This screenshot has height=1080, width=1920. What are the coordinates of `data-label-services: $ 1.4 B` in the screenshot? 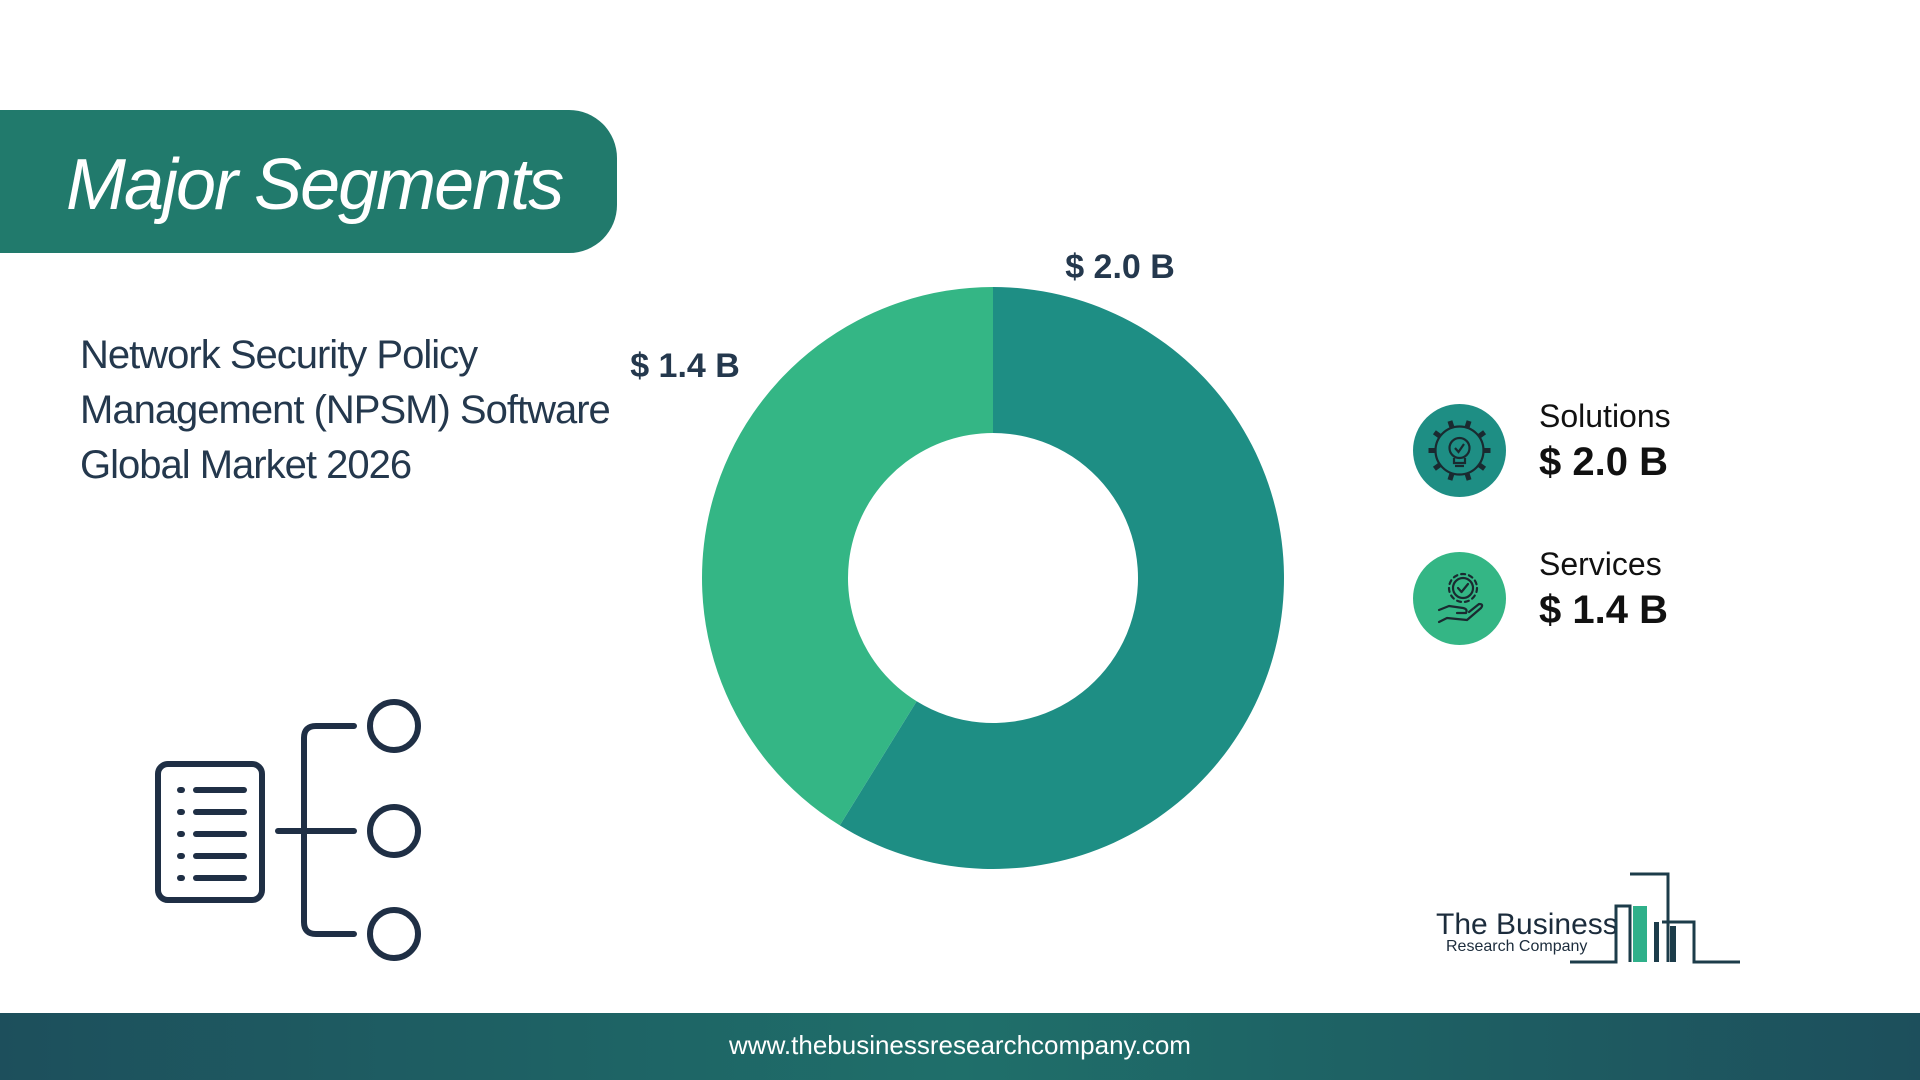 It's located at (685, 366).